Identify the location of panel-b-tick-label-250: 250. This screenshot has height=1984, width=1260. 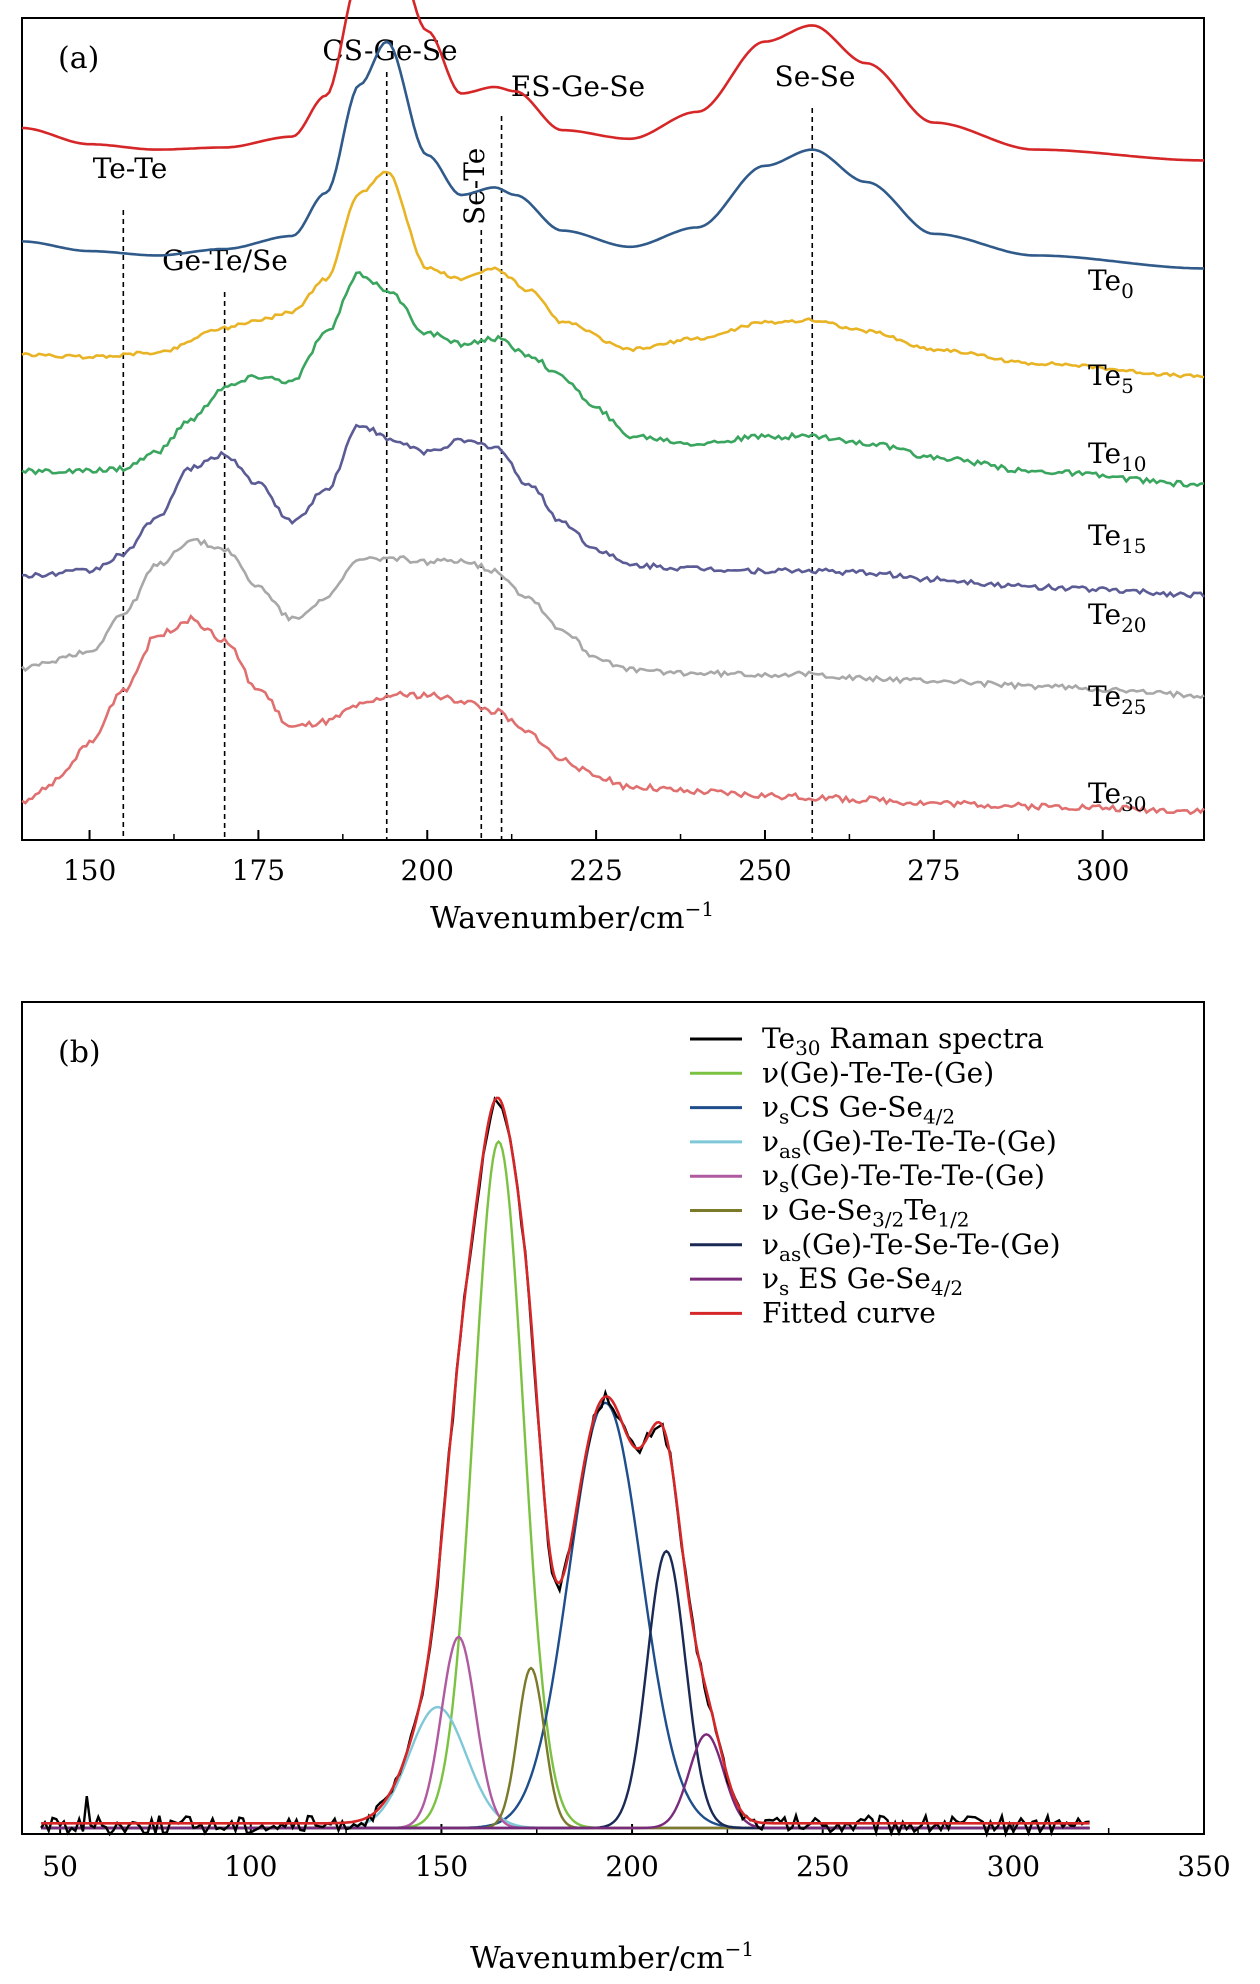
(822, 1866).